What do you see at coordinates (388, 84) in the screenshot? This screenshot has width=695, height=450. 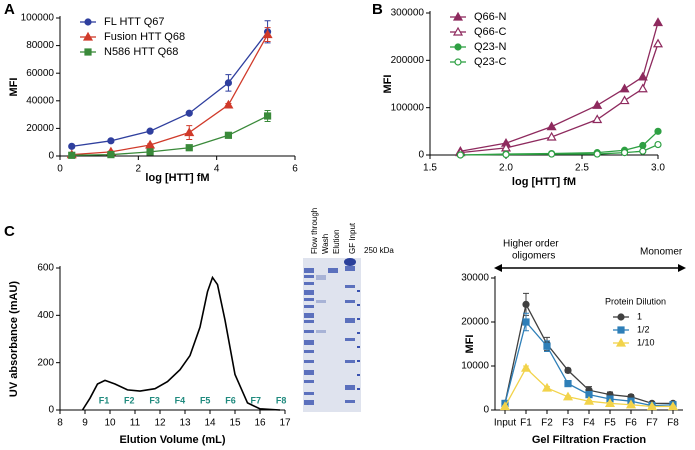 I see `y-axis-label: MFI` at bounding box center [388, 84].